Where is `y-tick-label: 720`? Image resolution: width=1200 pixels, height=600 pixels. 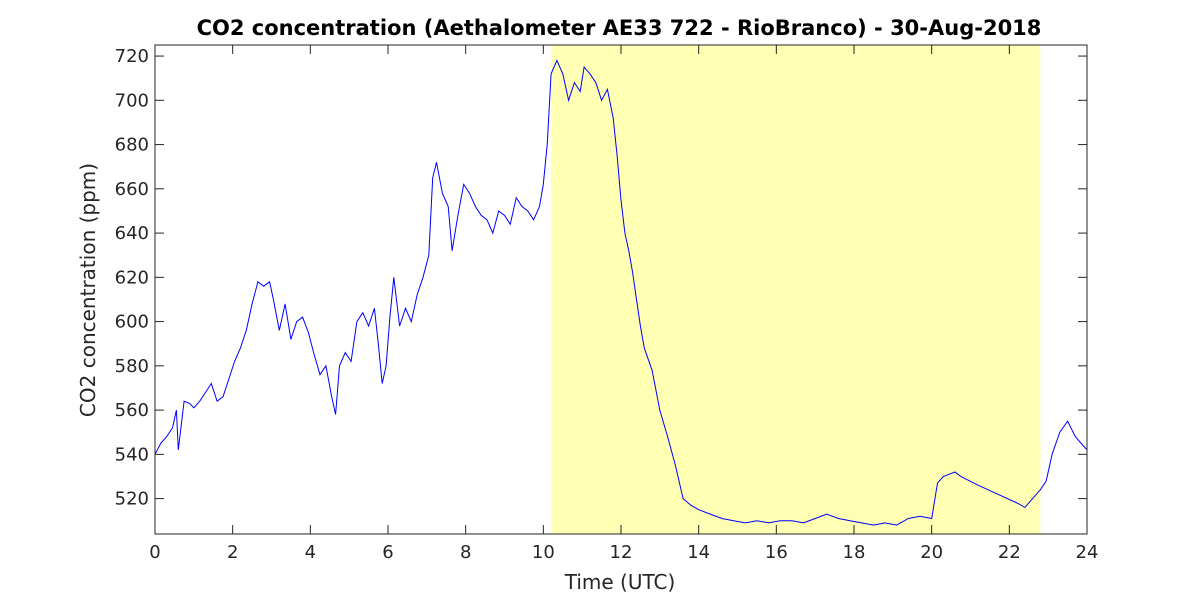 y-tick-label: 720 is located at coordinates (132, 56).